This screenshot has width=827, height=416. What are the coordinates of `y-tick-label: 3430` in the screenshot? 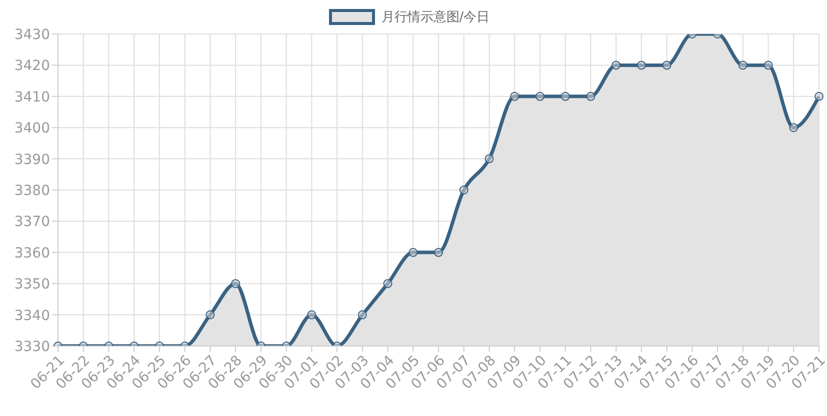 It's located at (32, 34).